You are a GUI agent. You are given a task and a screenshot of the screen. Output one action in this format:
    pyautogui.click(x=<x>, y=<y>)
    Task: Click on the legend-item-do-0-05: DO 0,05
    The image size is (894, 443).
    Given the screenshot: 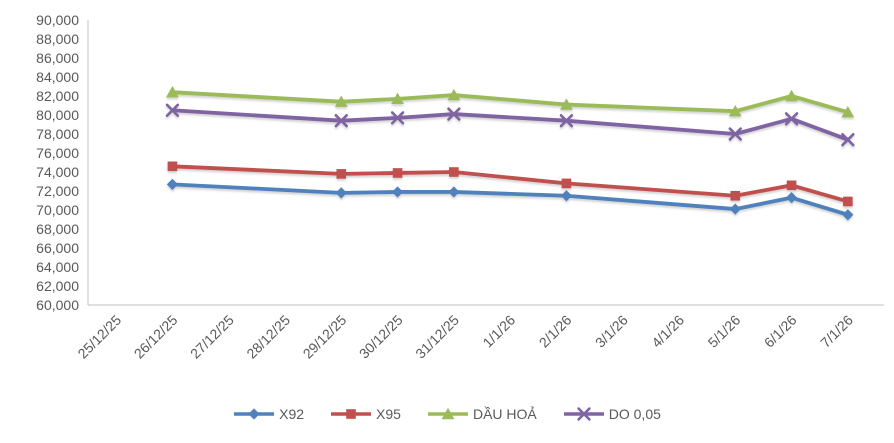 What is the action you would take?
    pyautogui.click(x=612, y=414)
    